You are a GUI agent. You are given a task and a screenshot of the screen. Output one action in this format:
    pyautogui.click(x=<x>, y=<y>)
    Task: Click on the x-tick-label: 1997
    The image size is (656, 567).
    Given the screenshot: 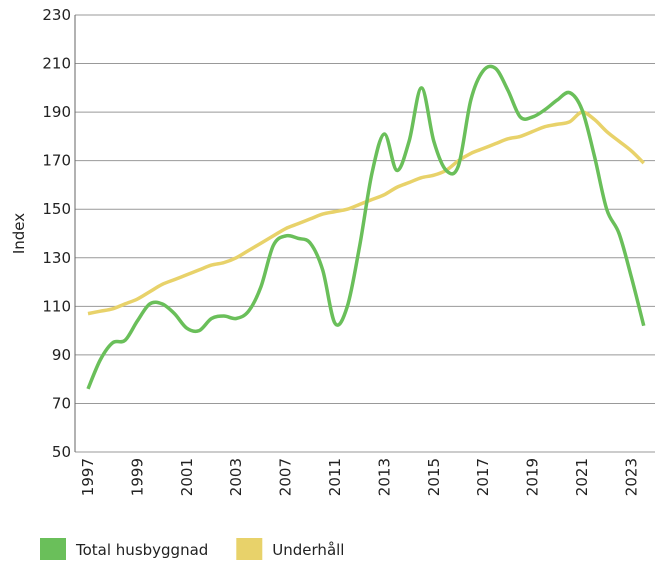 What is the action you would take?
    pyautogui.click(x=88, y=477)
    